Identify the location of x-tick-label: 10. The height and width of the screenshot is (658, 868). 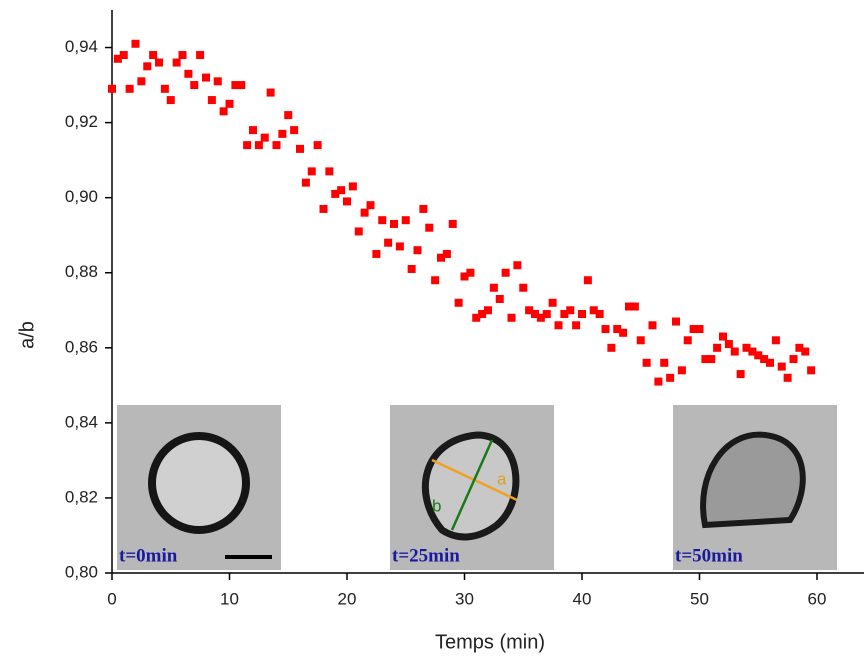
(229, 598).